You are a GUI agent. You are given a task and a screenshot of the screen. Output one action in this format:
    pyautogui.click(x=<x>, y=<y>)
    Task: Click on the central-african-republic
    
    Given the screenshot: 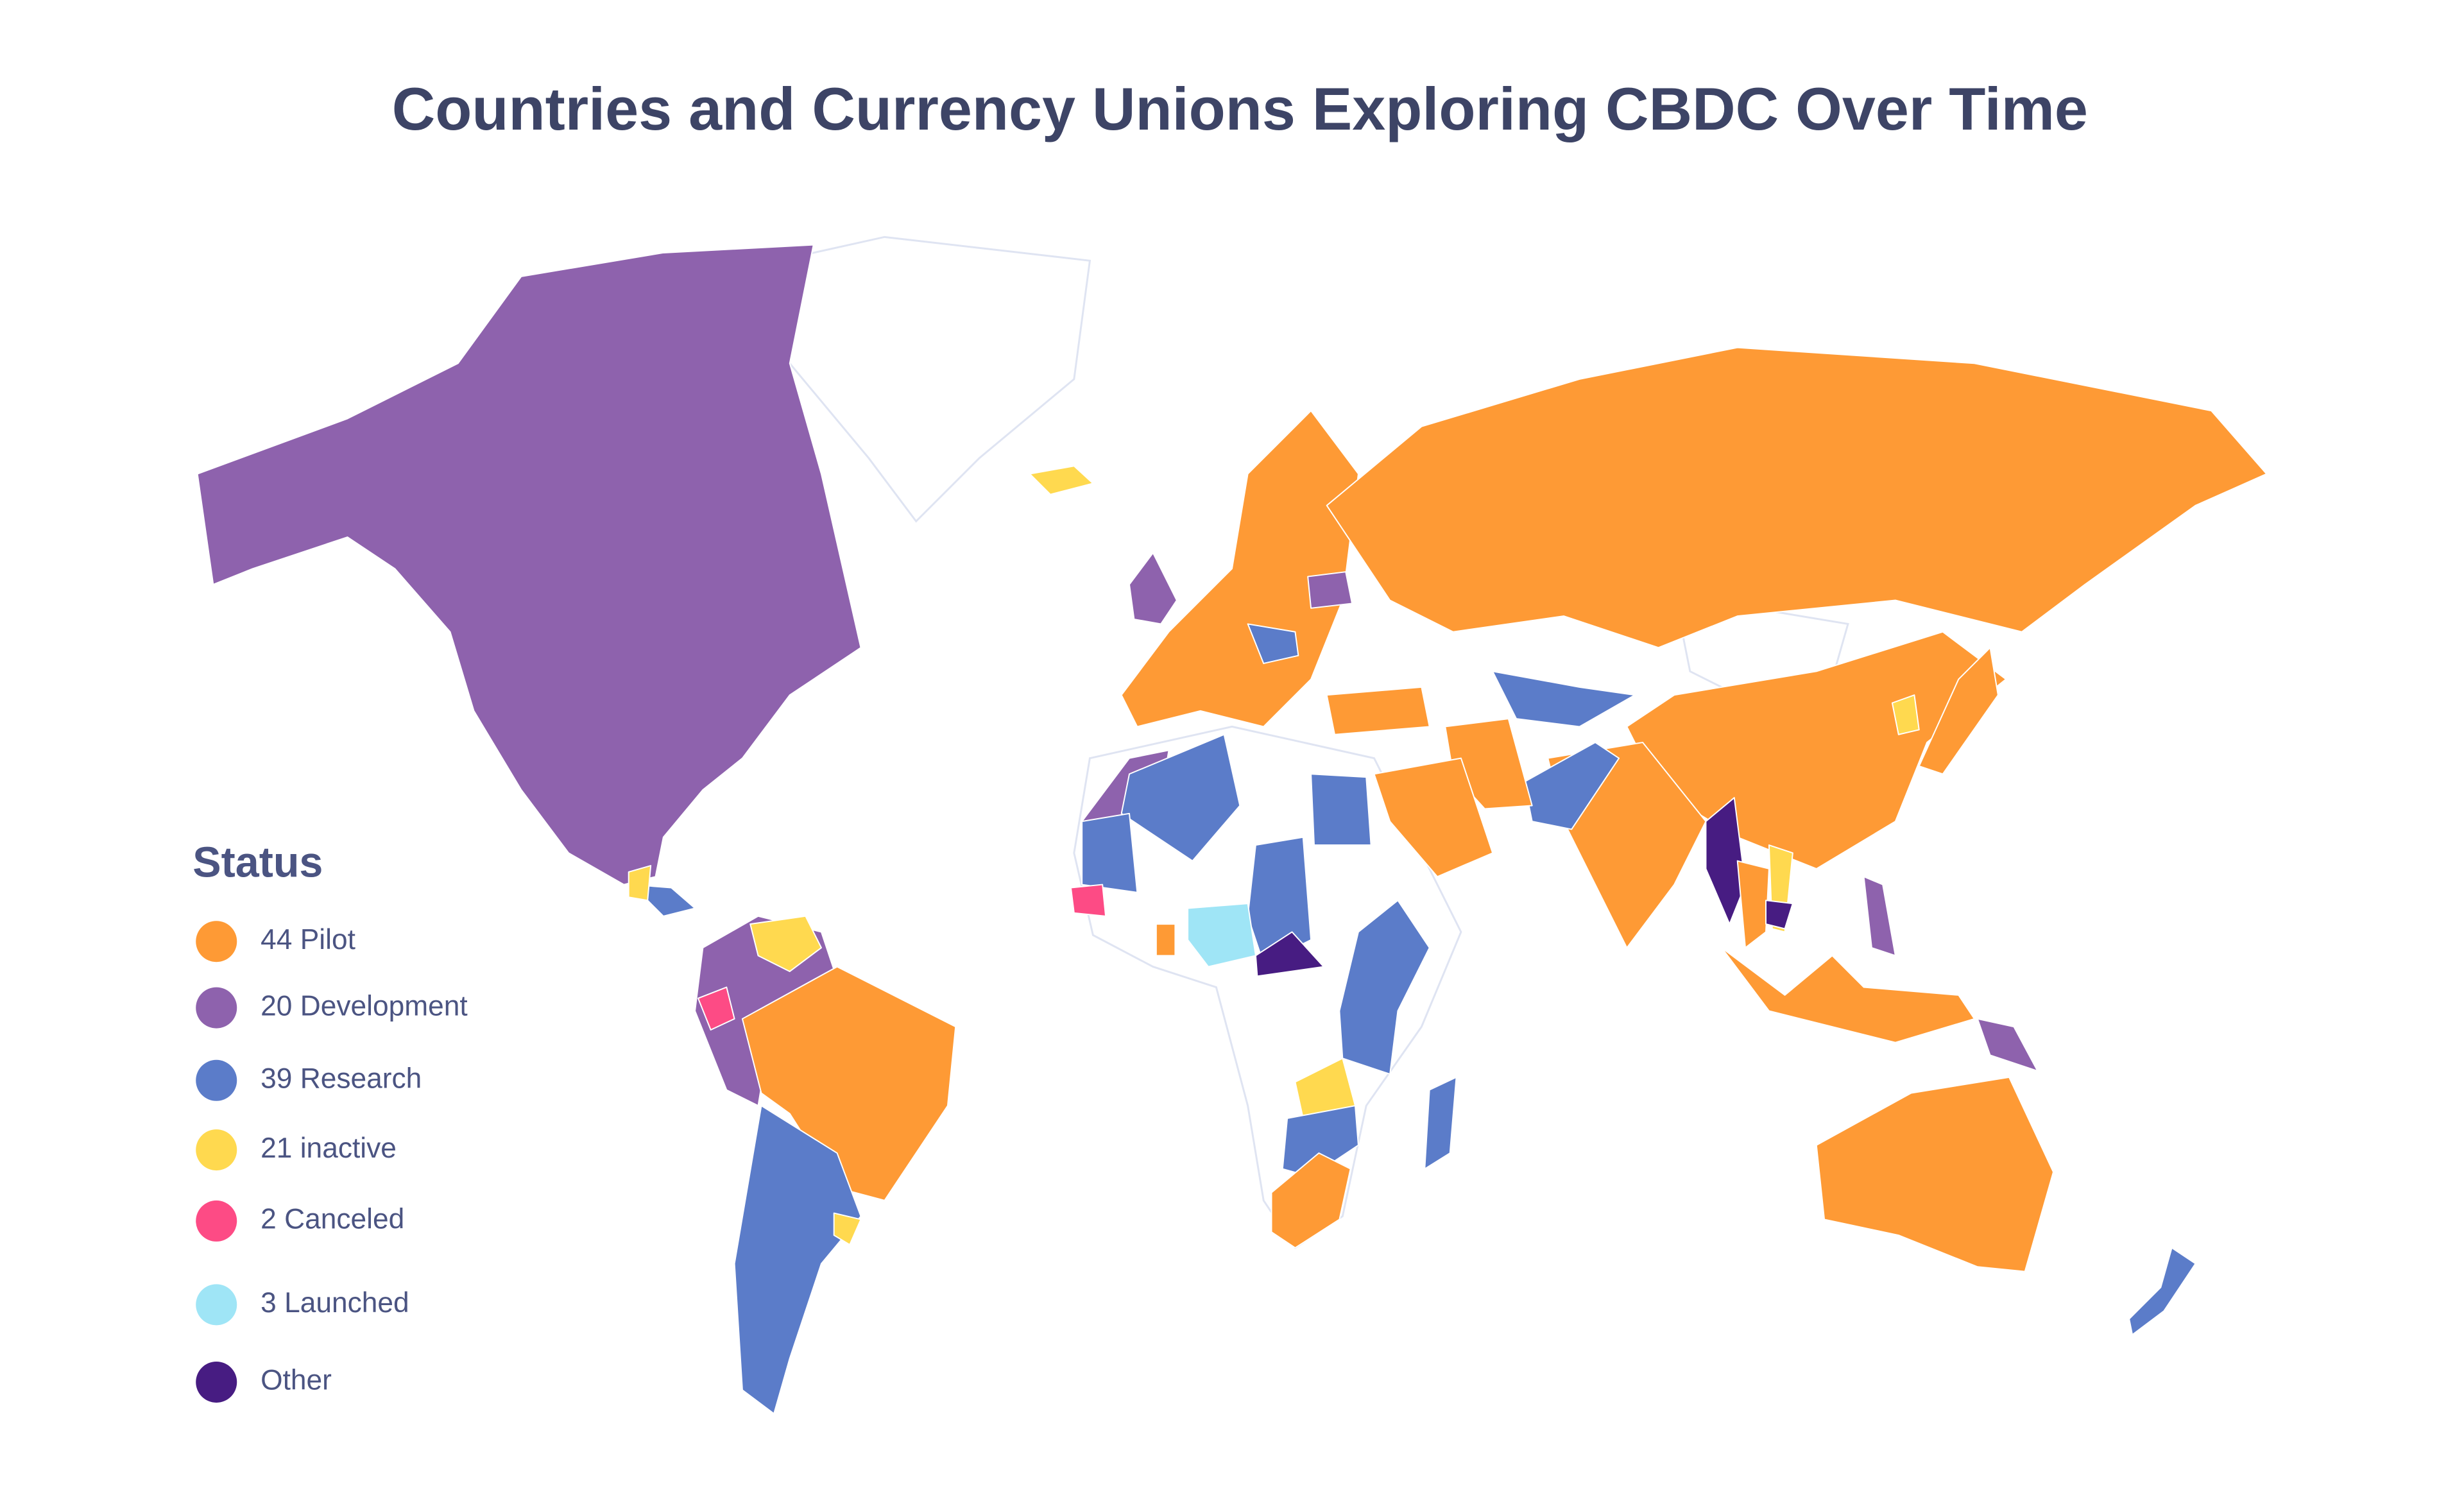 What is the action you would take?
    pyautogui.click(x=1289, y=954)
    